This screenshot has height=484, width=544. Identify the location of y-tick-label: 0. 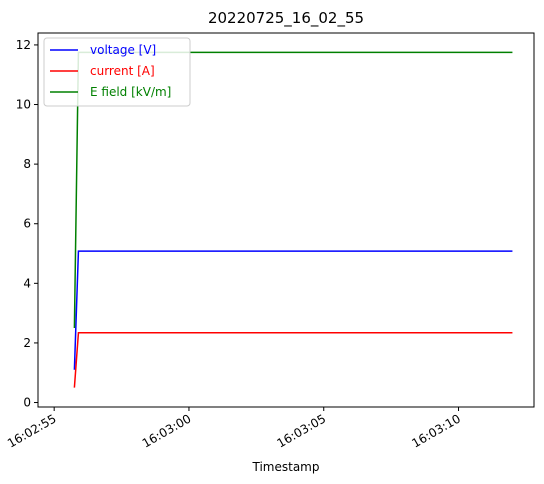
(27, 403).